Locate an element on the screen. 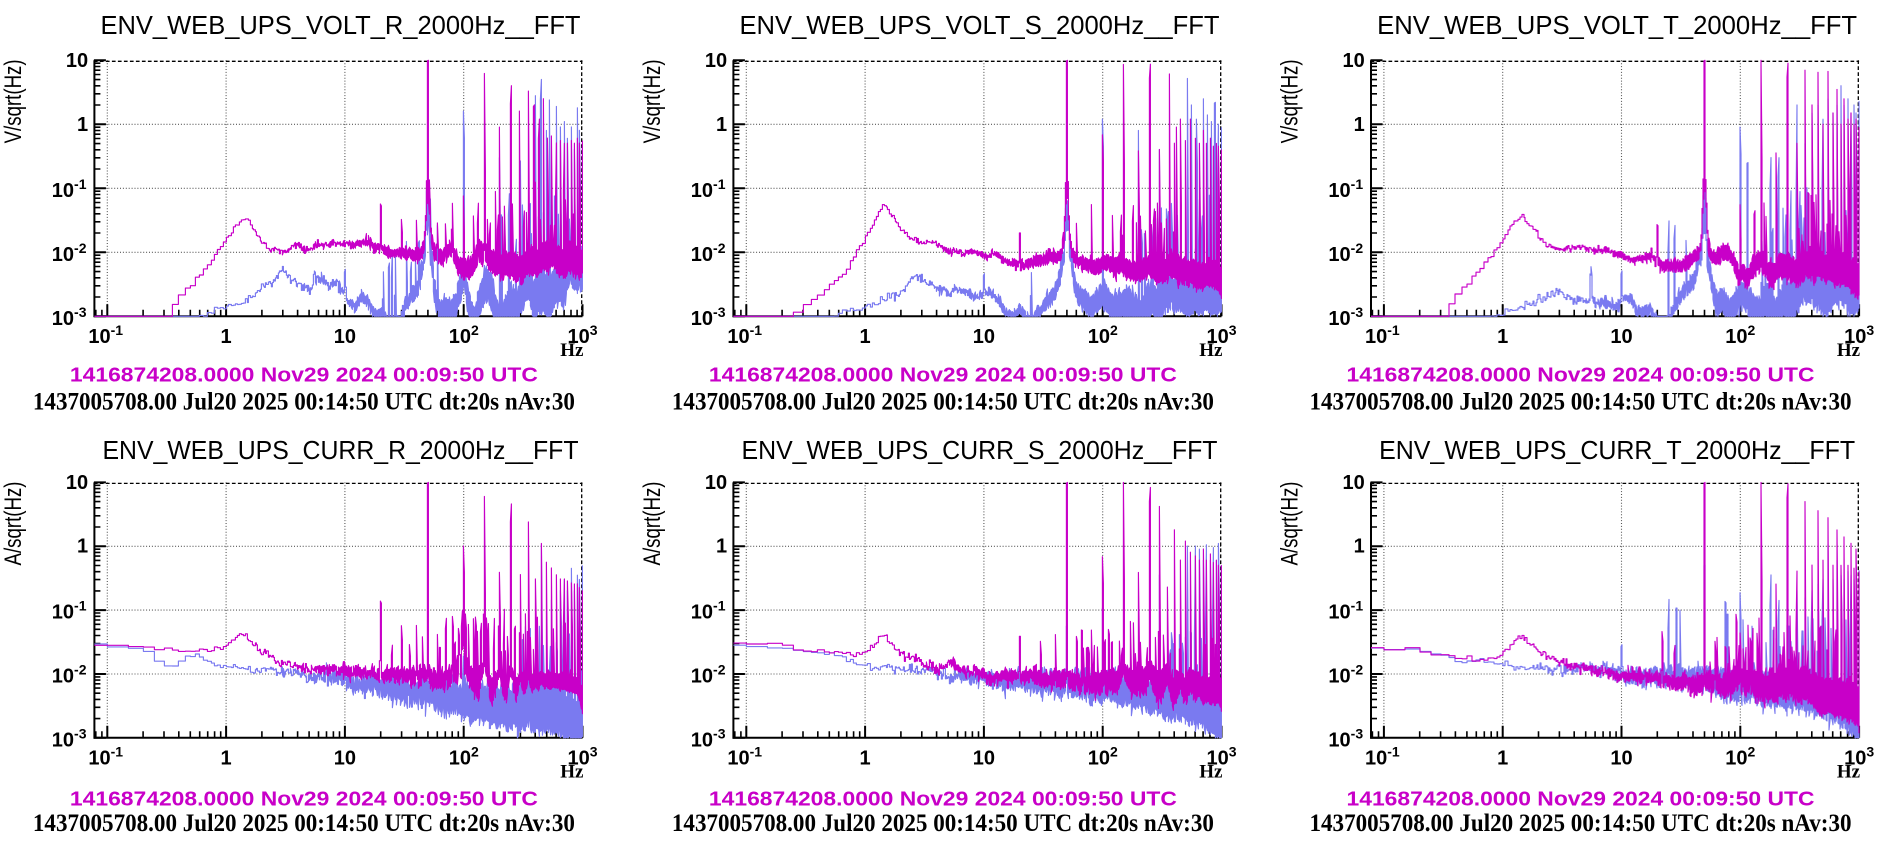 The width and height of the screenshot is (1881, 850). svg-text: ENV_WEB_UPS_VOLT_T_2000Hz__FFT is located at coordinates (1617, 25).